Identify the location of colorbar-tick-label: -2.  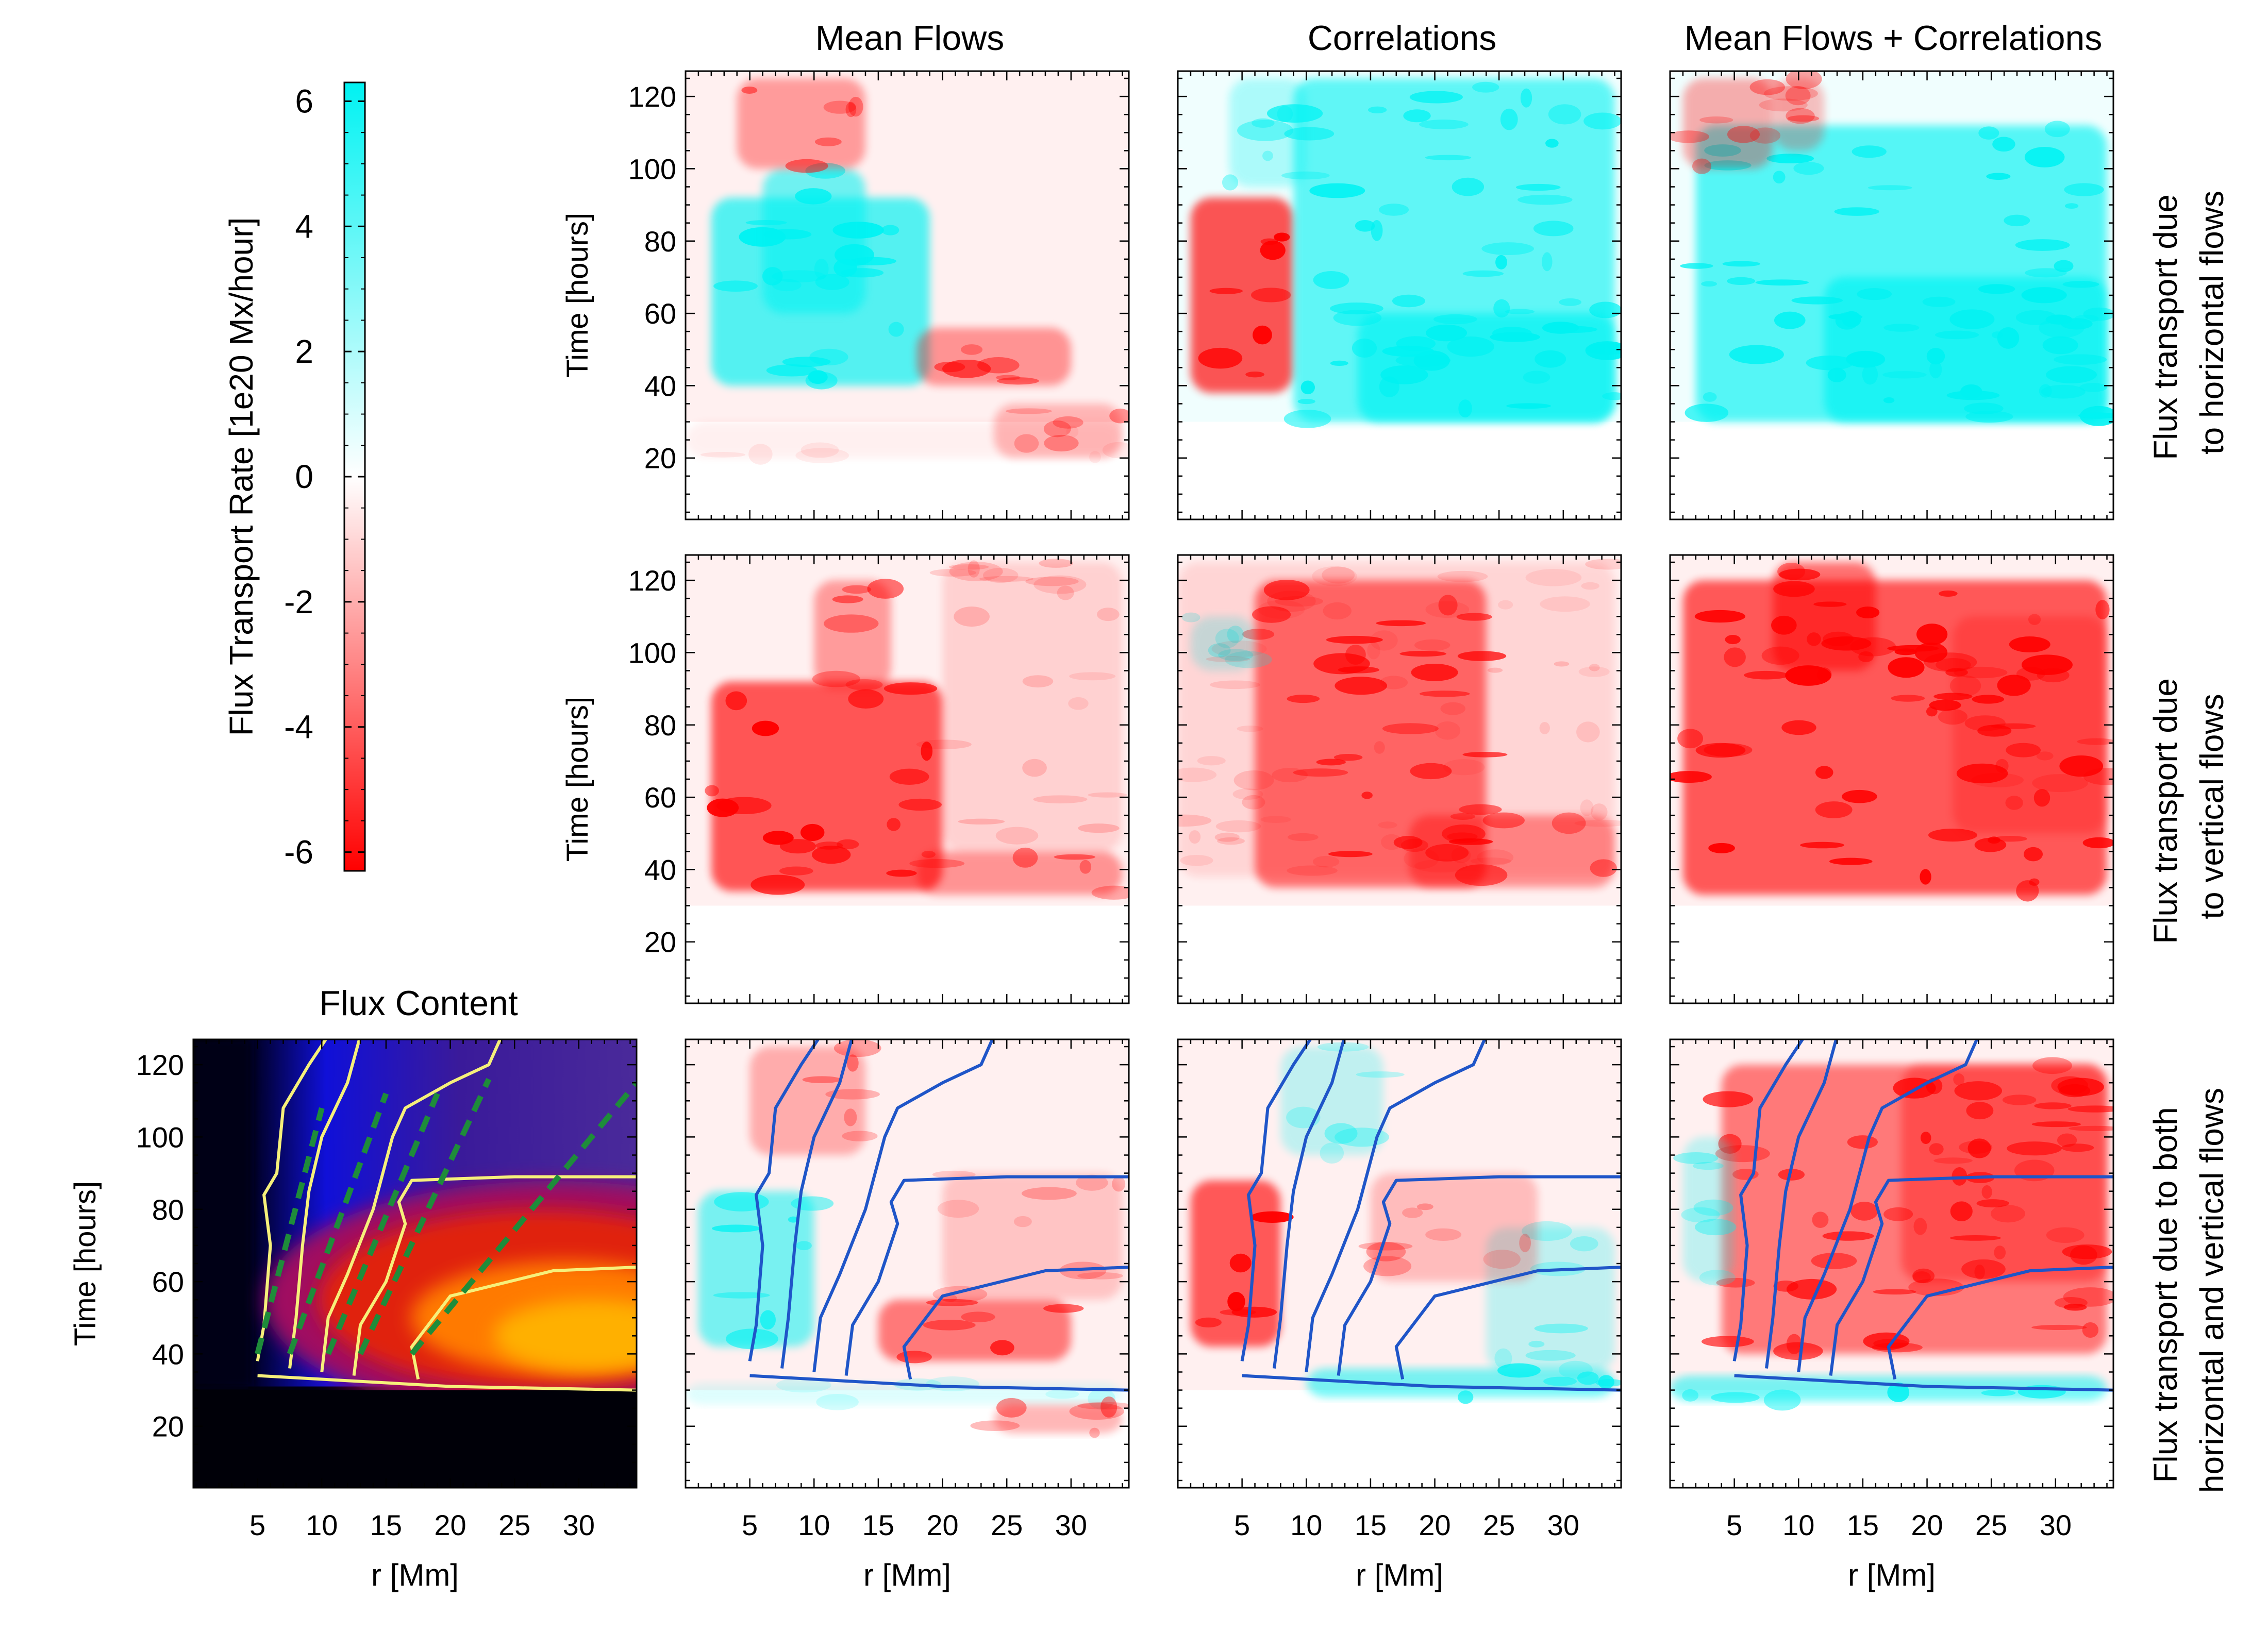
(299, 601).